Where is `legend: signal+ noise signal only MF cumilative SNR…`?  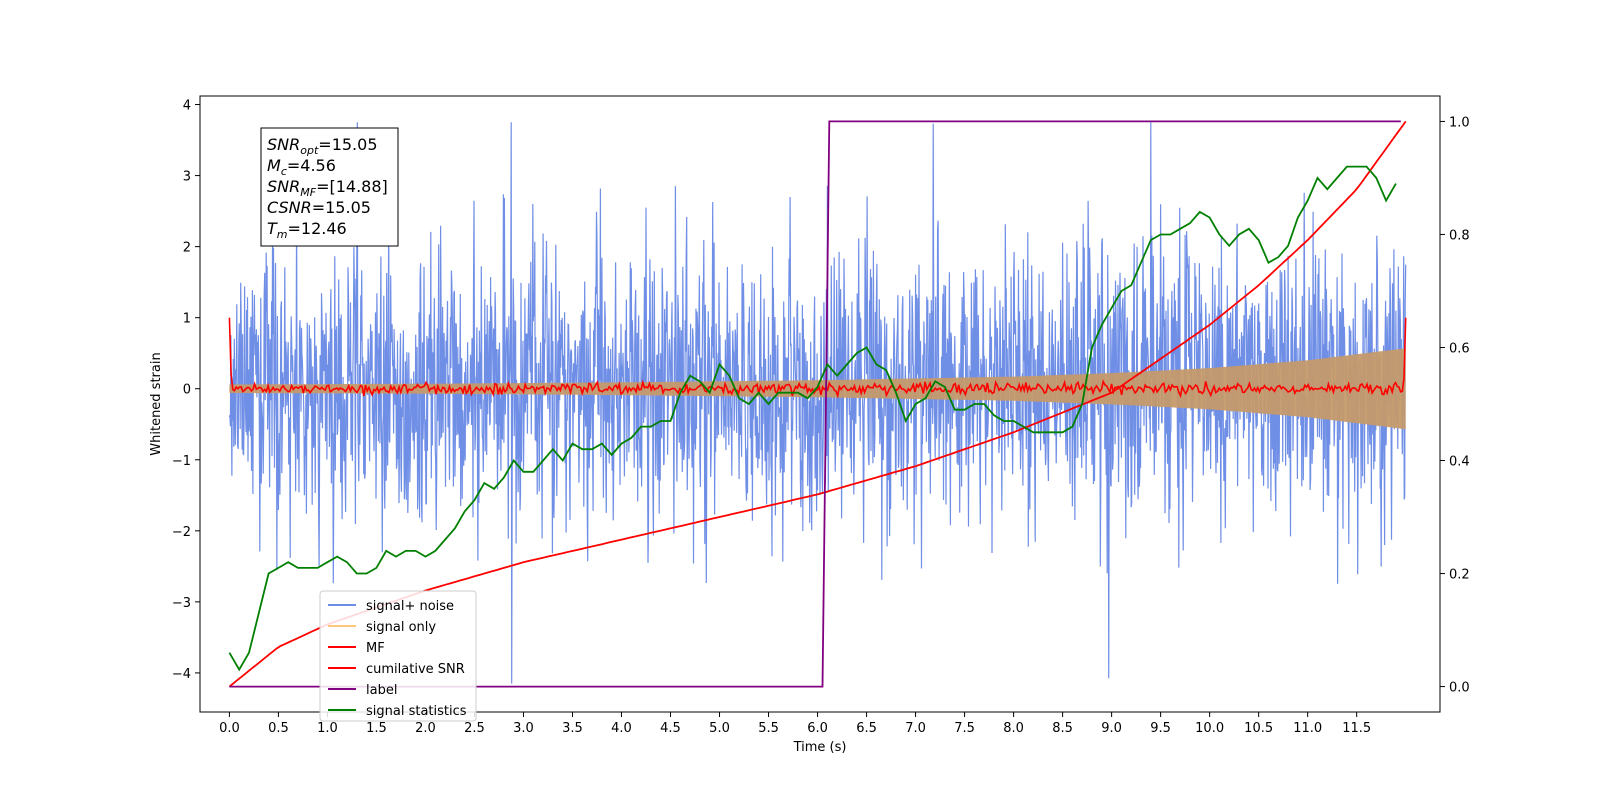 legend: signal+ noise signal only MF cumilative SNR… is located at coordinates (398, 656).